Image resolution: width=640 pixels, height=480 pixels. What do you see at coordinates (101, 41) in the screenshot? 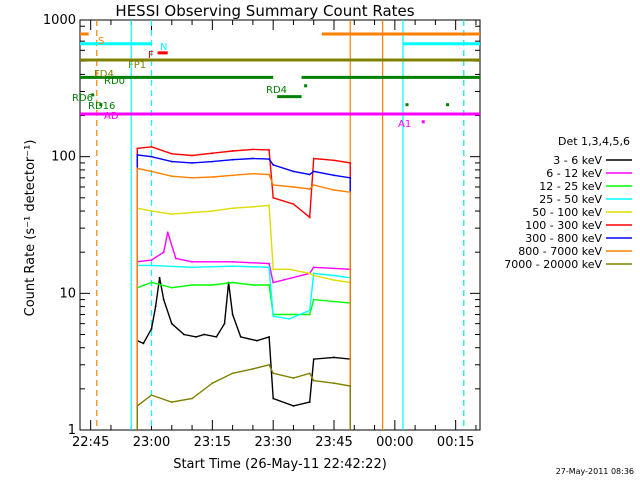
I see `flag-label-s: S` at bounding box center [101, 41].